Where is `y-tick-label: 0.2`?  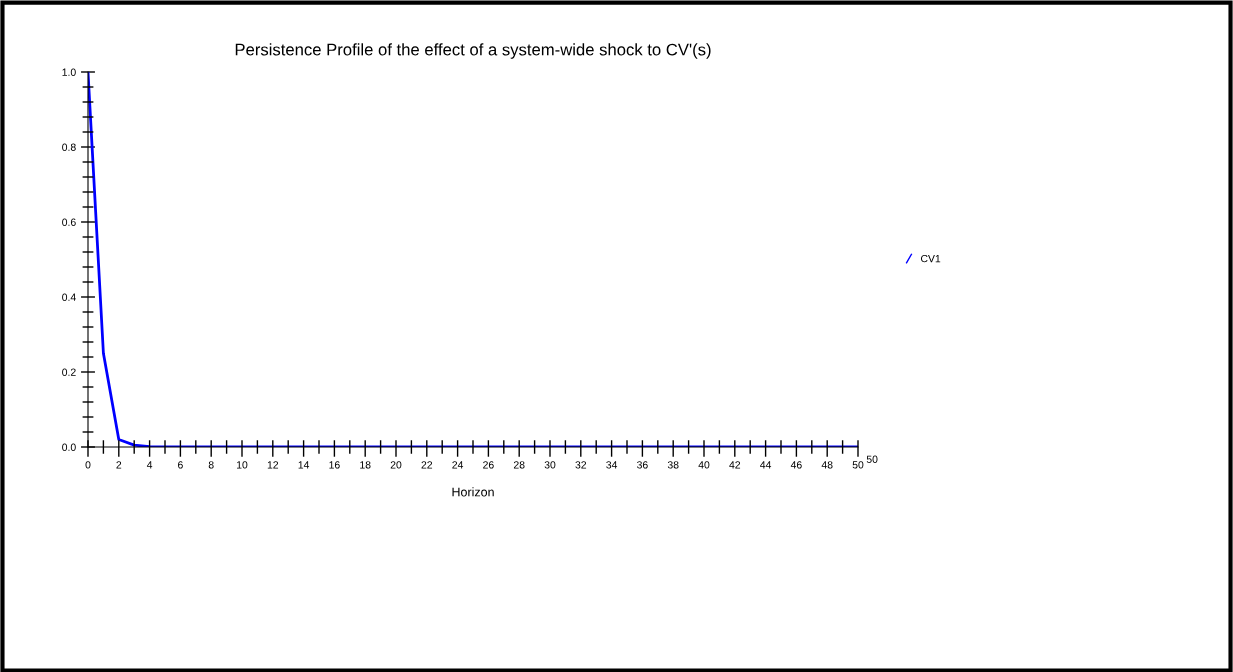
y-tick-label: 0.2 is located at coordinates (69, 372).